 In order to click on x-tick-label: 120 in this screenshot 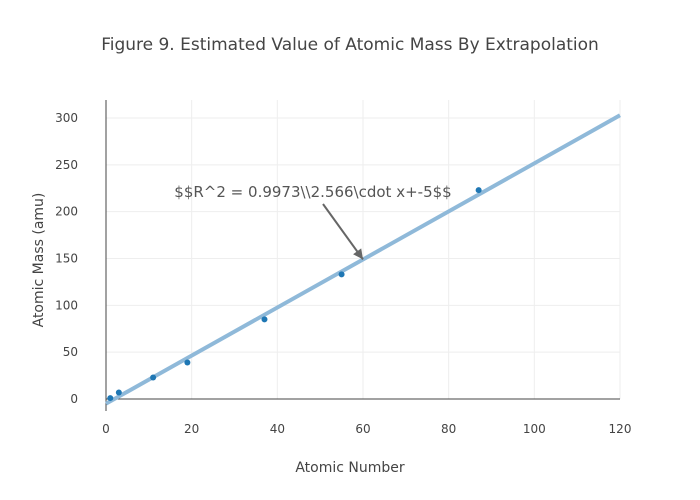, I will do `click(620, 429)`.